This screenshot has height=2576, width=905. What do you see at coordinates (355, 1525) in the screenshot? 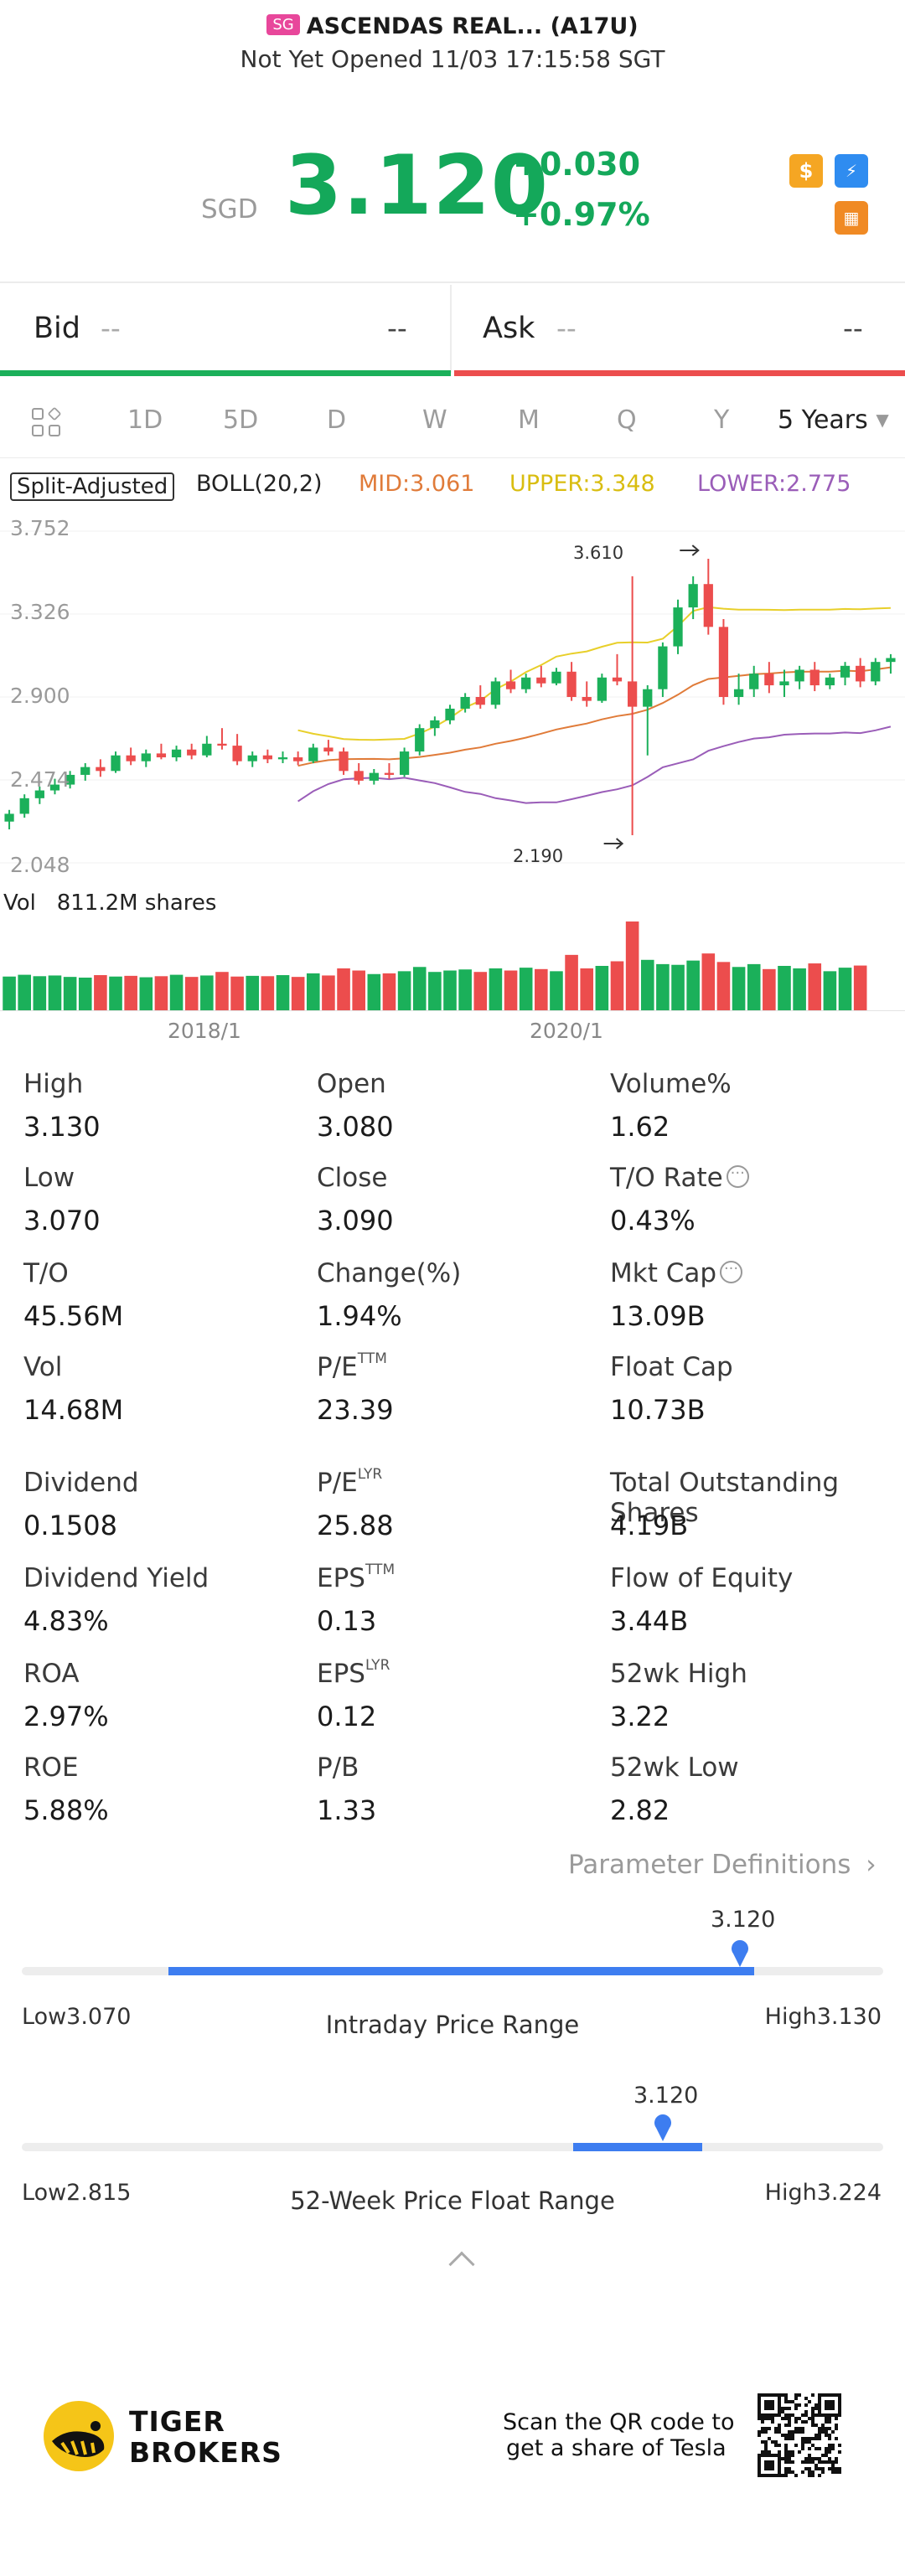
I see `stat-value-pe-lyr: 25.88` at bounding box center [355, 1525].